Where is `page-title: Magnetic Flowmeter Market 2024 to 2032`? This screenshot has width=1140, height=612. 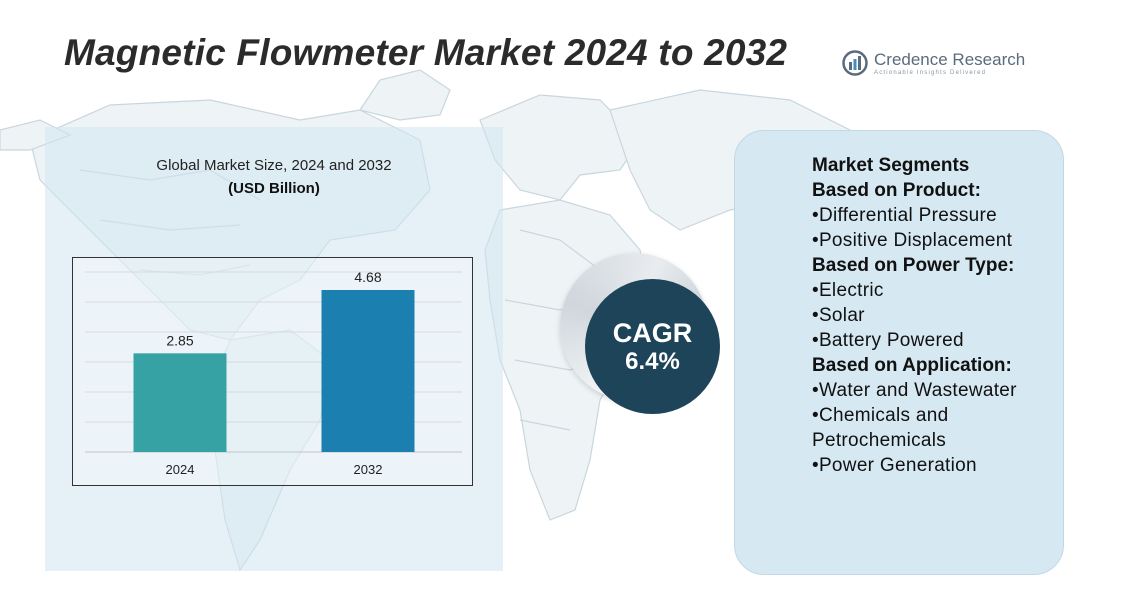 page-title: Magnetic Flowmeter Market 2024 to 2032 is located at coordinates (426, 52).